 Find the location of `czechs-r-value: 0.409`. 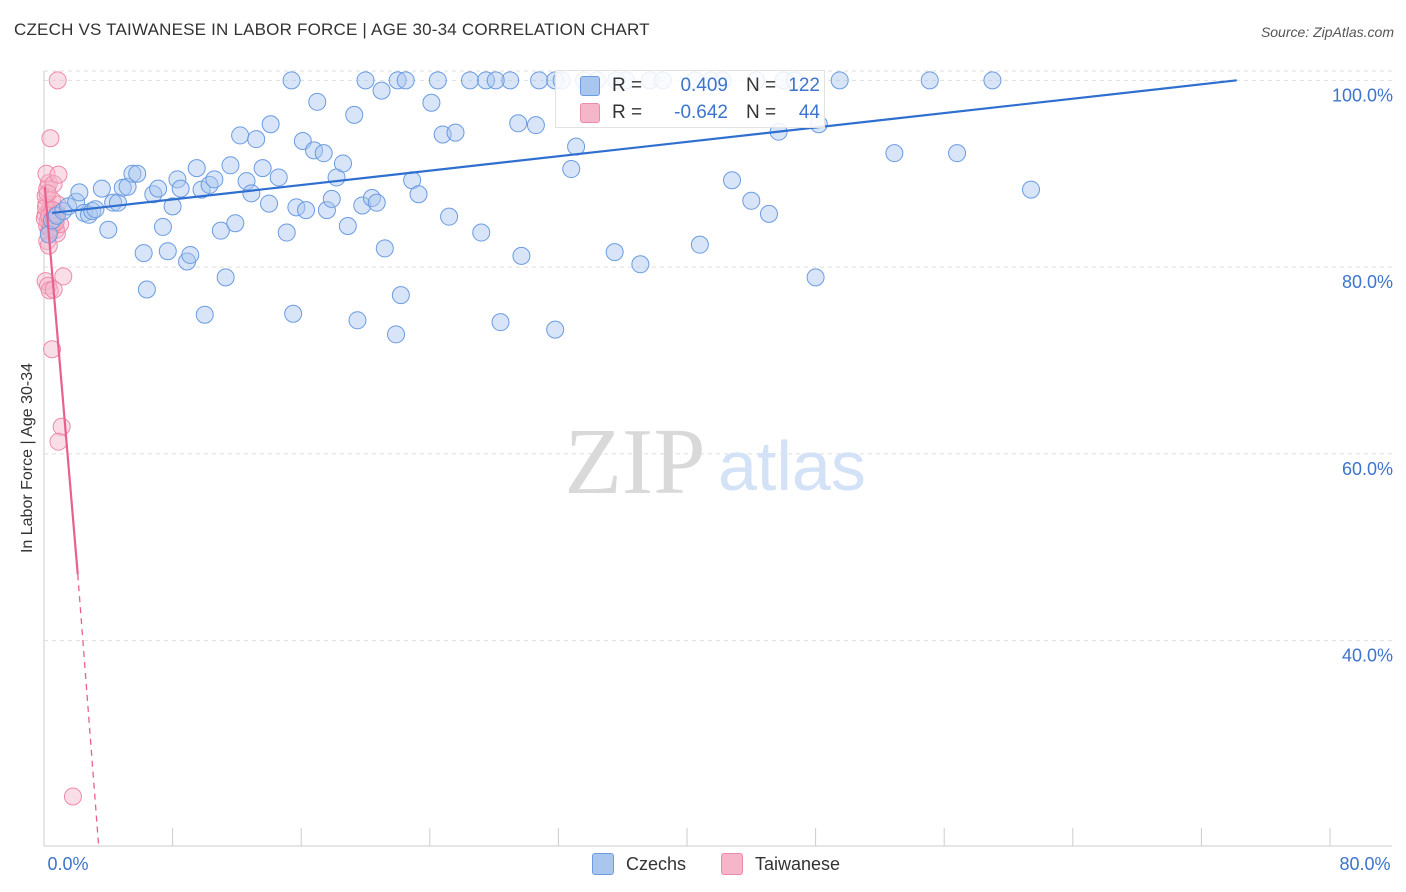

czechs-r-value: 0.409 is located at coordinates (704, 85).